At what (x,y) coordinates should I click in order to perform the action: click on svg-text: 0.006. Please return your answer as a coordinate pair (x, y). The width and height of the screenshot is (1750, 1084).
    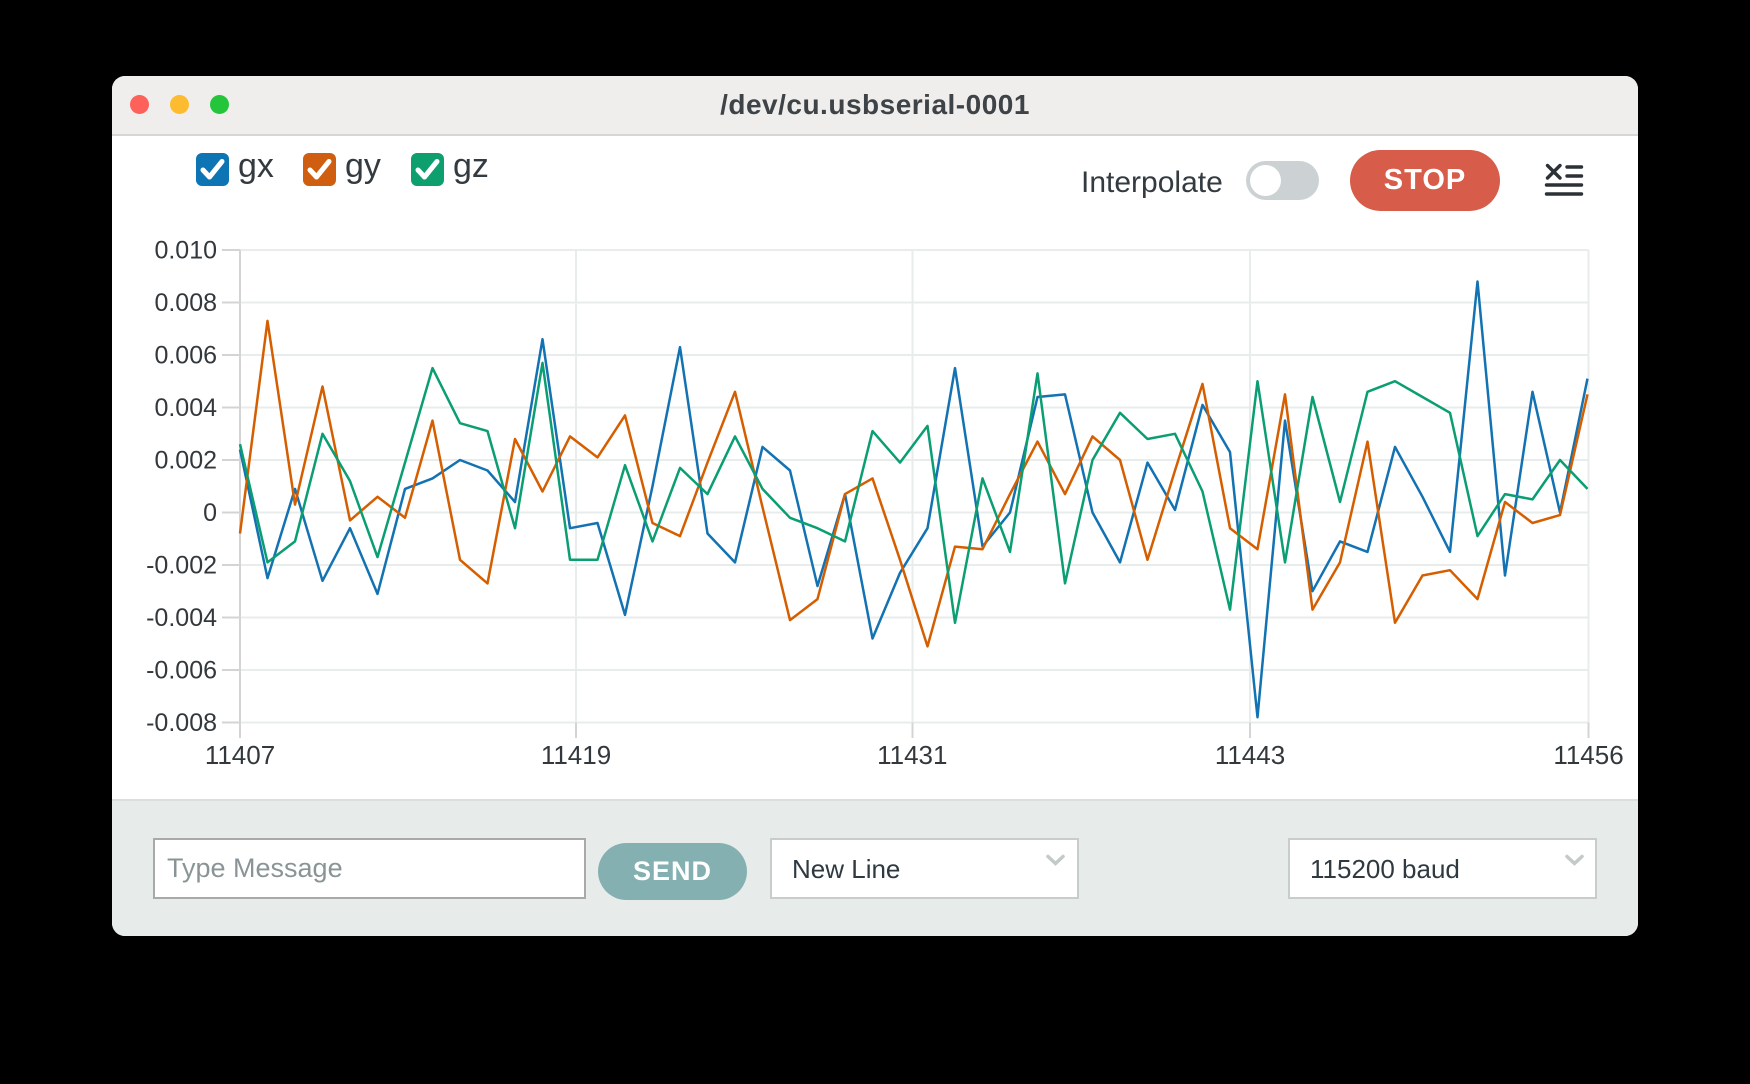
    Looking at the image, I should click on (185, 356).